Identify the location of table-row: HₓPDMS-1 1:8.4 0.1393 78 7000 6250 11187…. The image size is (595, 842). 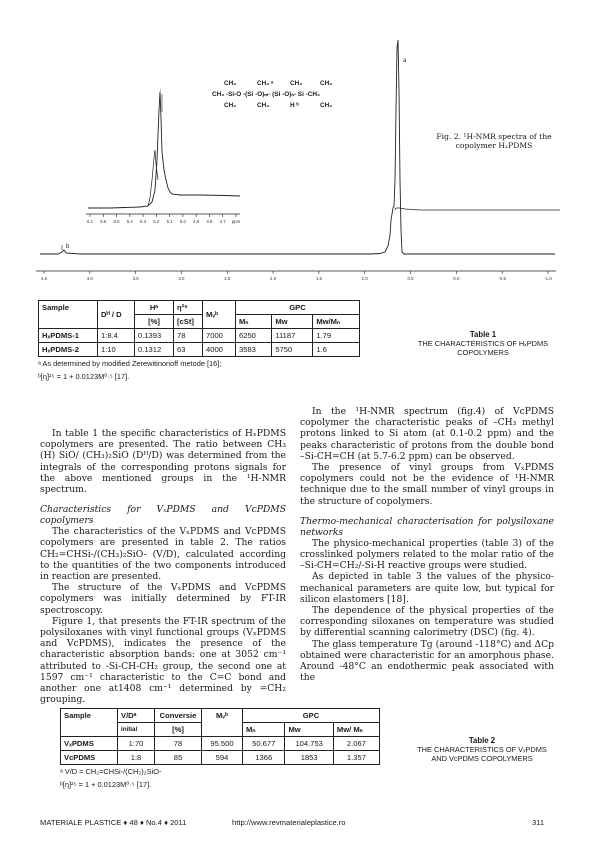
(199, 335).